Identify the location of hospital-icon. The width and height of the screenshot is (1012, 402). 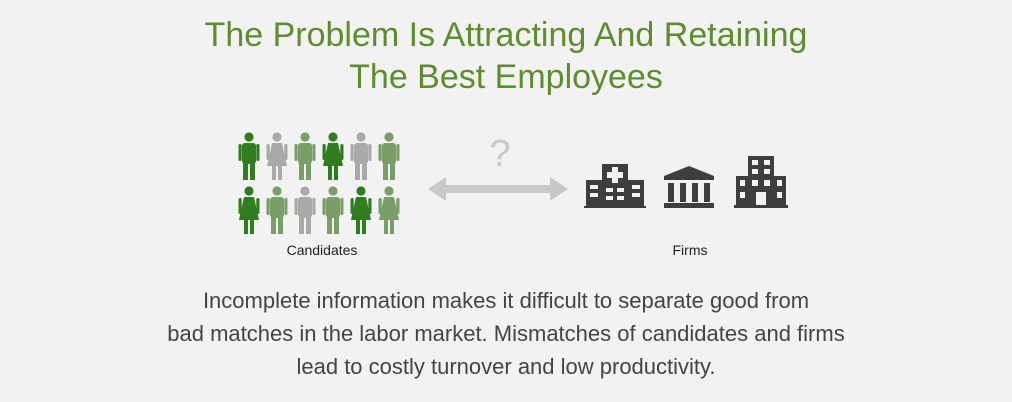
(615, 186).